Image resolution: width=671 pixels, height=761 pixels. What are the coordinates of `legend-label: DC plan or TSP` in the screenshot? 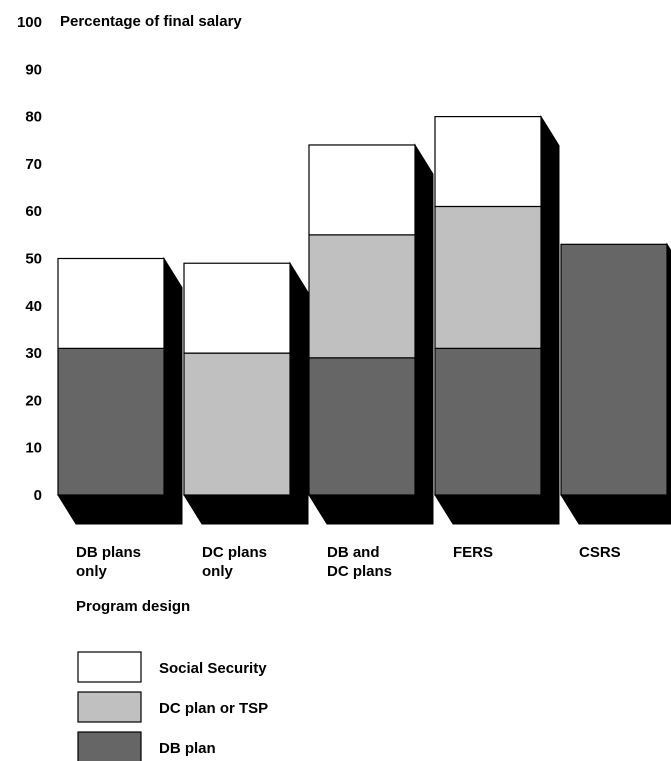 It's located at (213, 708).